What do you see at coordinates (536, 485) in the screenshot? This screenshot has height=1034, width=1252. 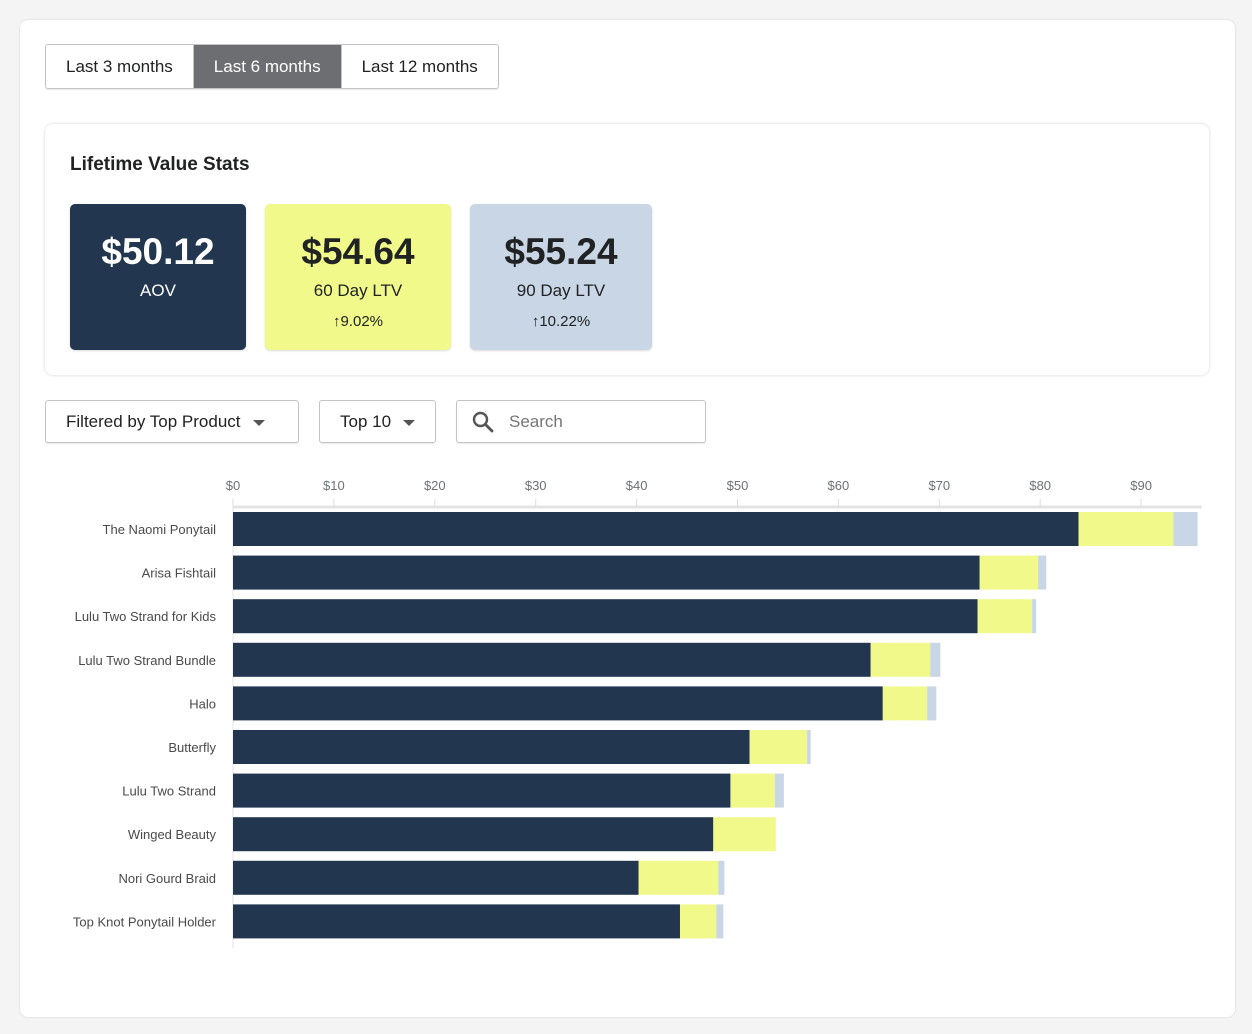 I see `x-tick-label: $30` at bounding box center [536, 485].